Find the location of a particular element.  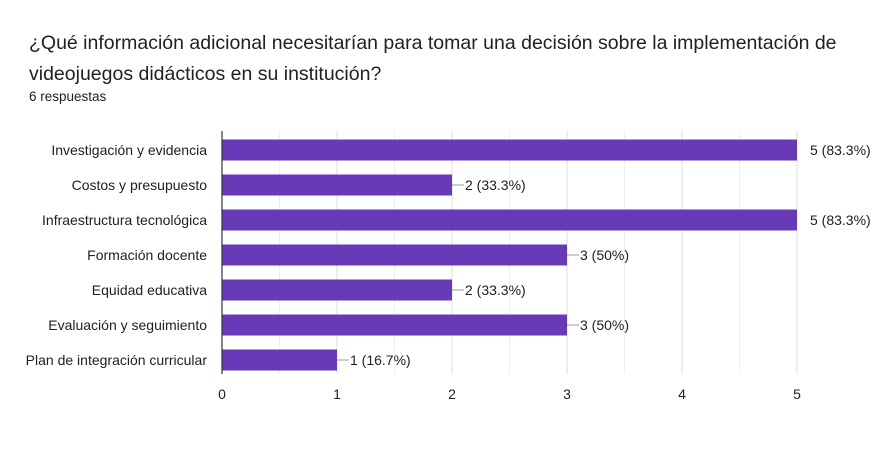

x-tick-label: 4 is located at coordinates (682, 394).